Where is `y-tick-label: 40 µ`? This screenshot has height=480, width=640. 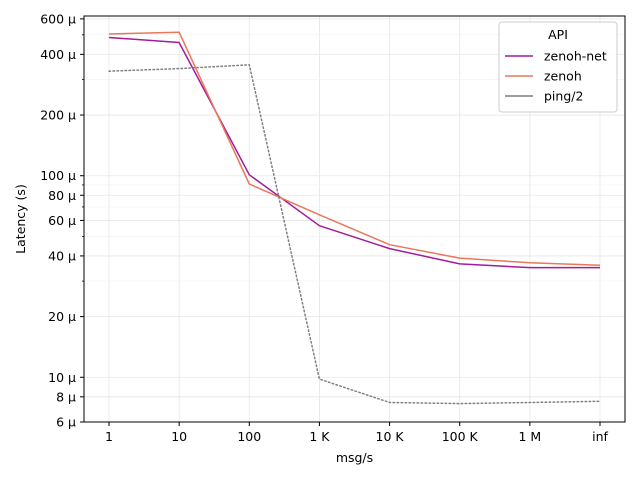
y-tick-label: 40 µ is located at coordinates (62, 255).